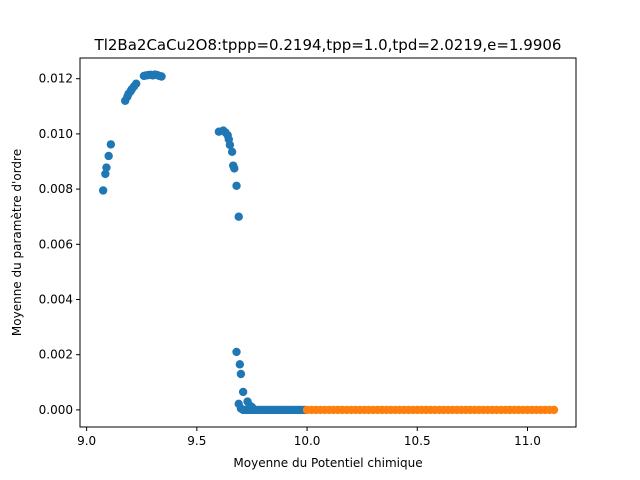 The image size is (640, 480). Describe the element at coordinates (554, 410) in the screenshot. I see `series-2-point` at that location.